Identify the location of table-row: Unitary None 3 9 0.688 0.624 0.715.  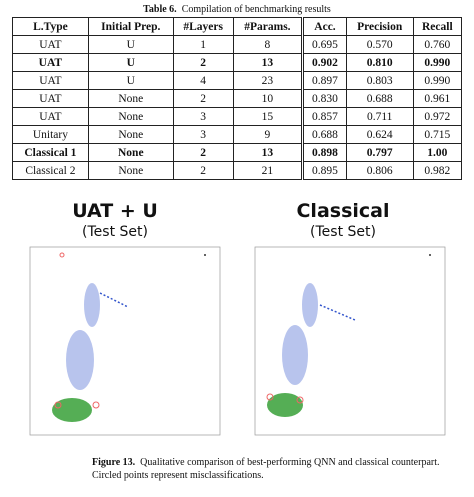
(237, 134).